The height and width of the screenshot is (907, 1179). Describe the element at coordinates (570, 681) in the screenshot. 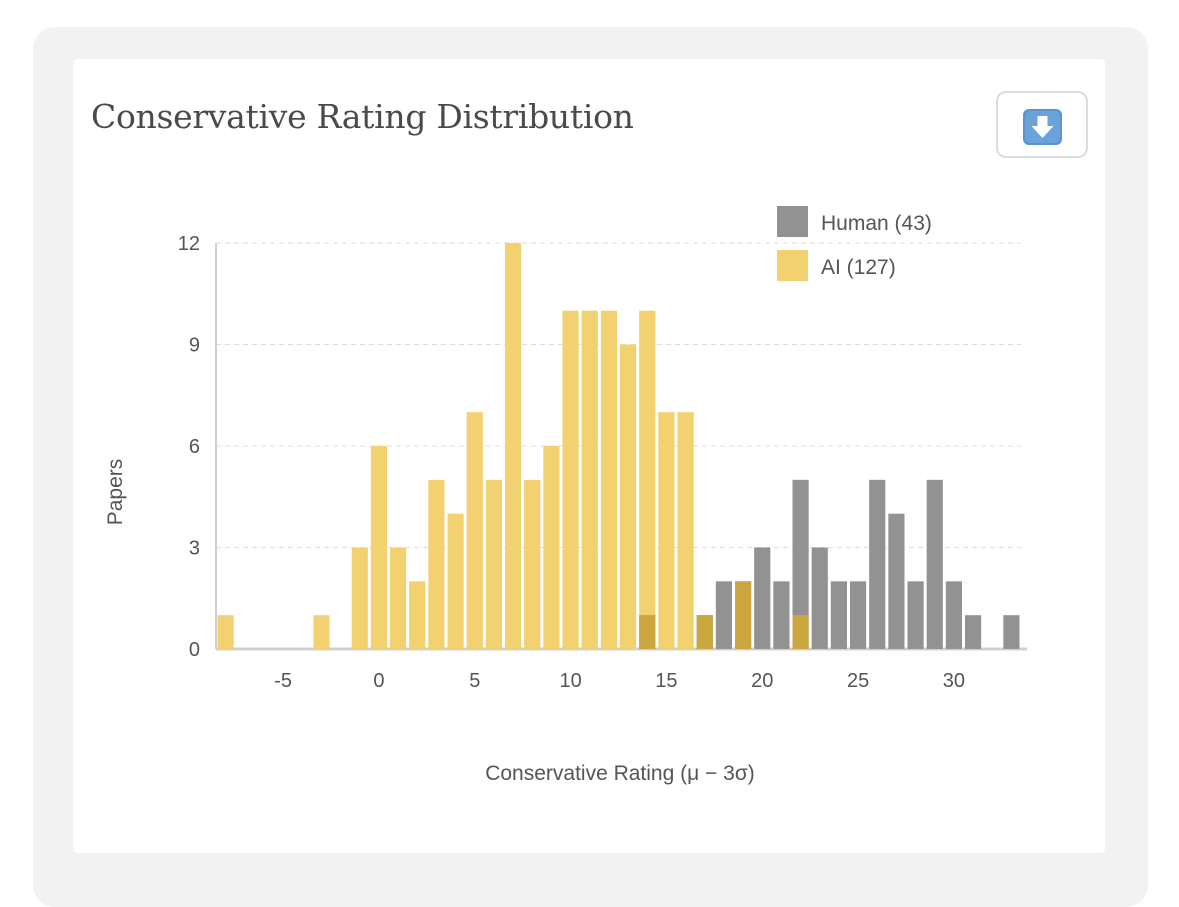

I see `x-tick-label: 10` at that location.